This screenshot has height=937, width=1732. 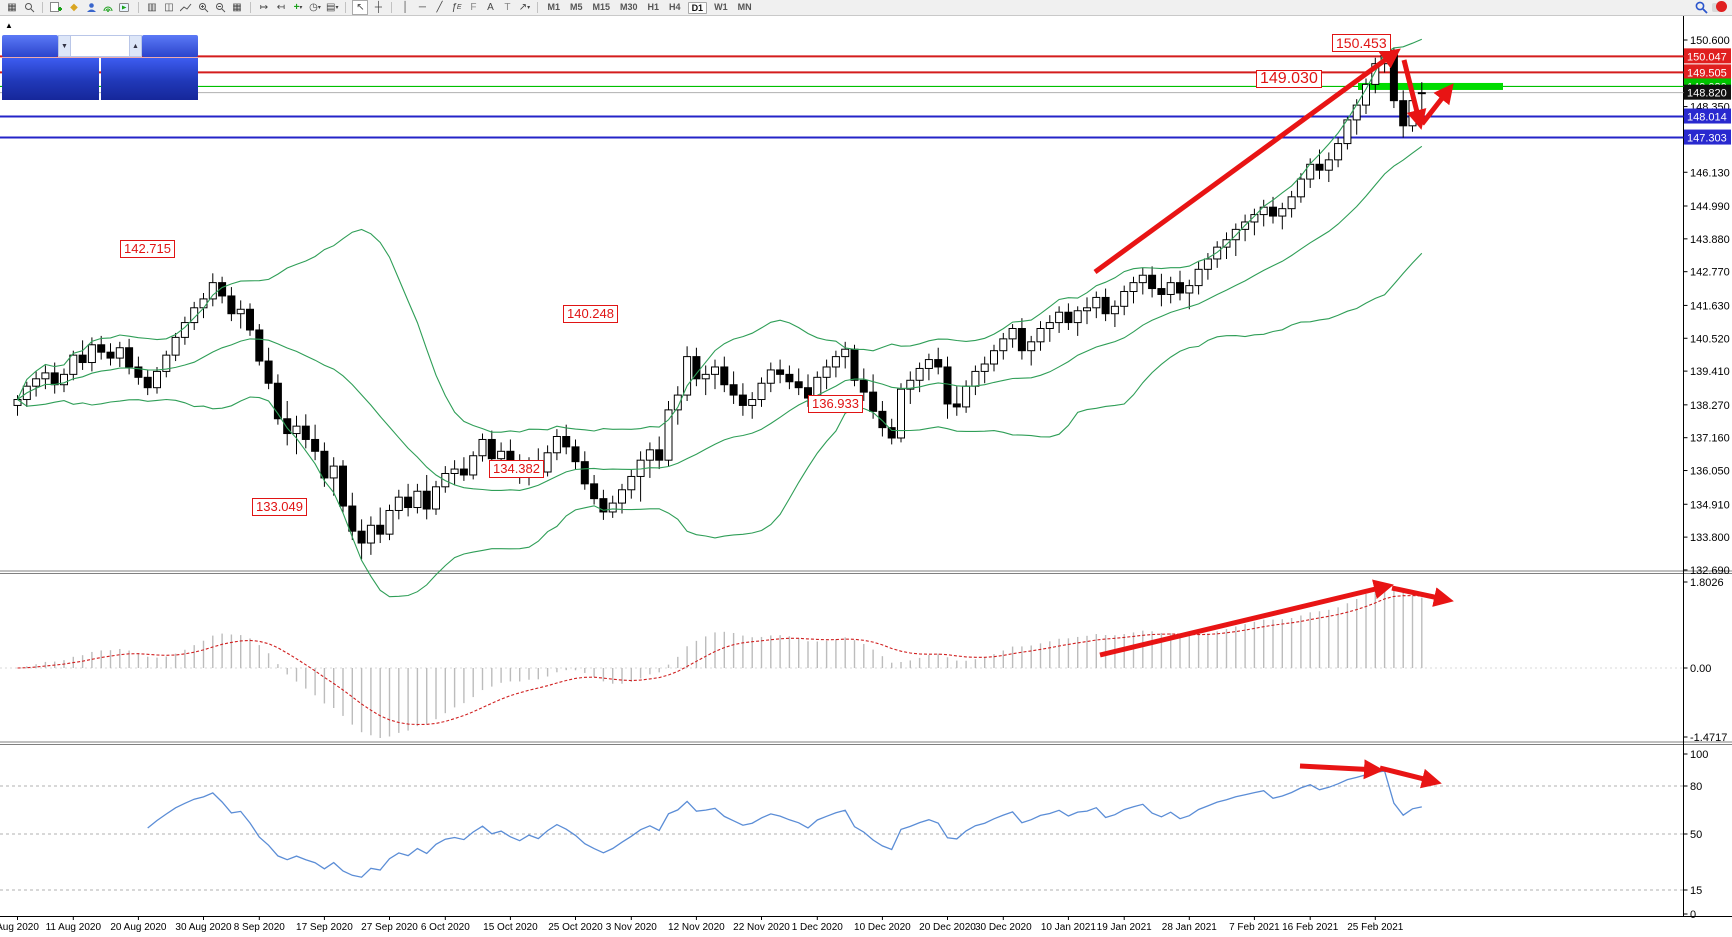 What do you see at coordinates (422, 7) in the screenshot?
I see `horizontal-line-icon: ─` at bounding box center [422, 7].